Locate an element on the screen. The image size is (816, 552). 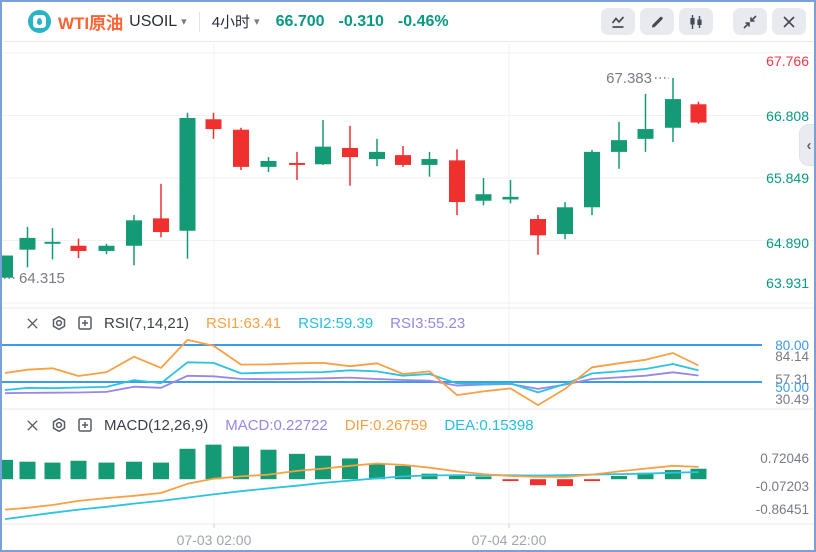
macd-axis-label: 0.72046 is located at coordinates (784, 458).